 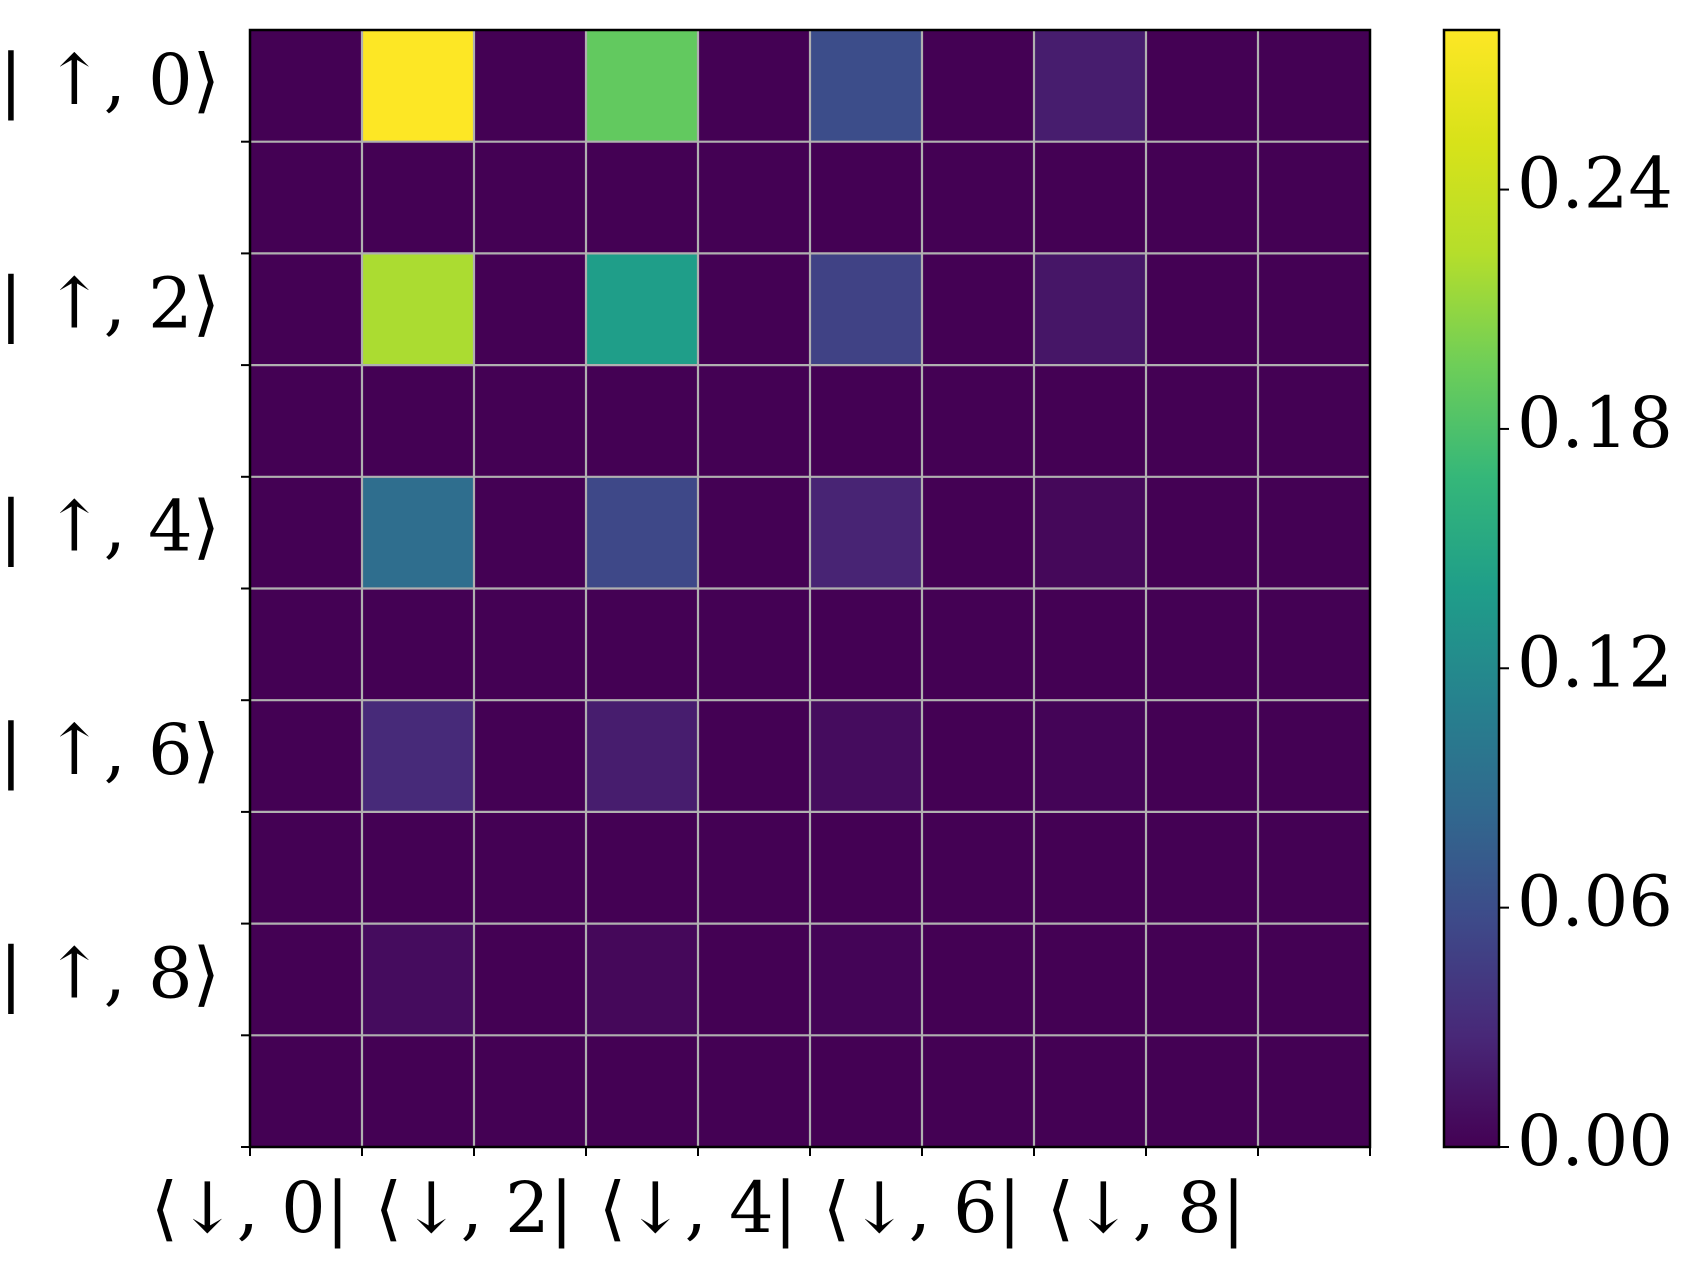 I want to click on heatmap-cell-r0-c2, so click(x=530, y=86).